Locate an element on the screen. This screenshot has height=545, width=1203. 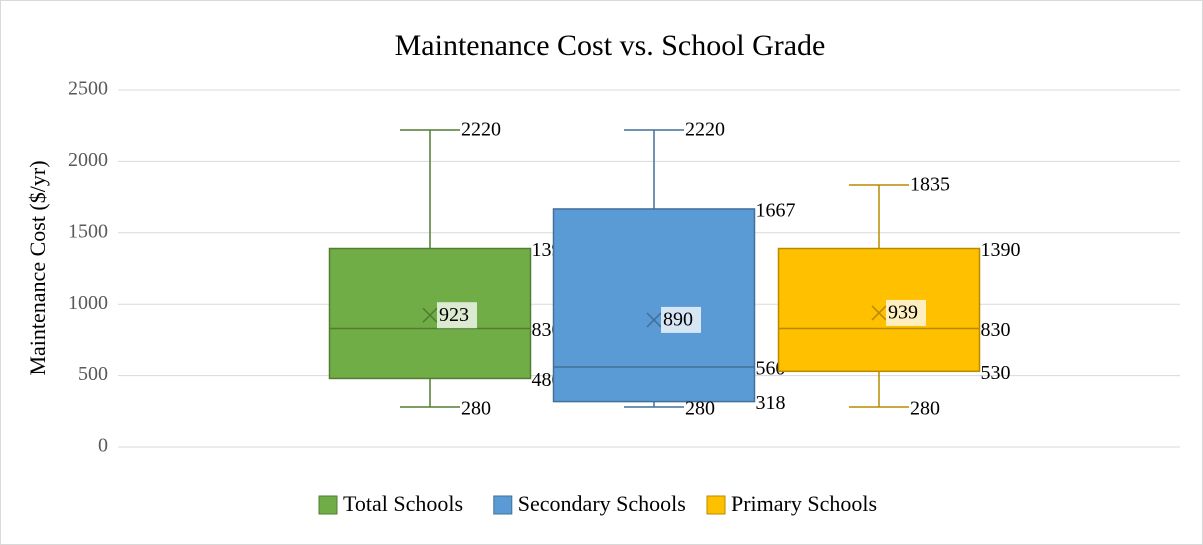
data-label: 890 is located at coordinates (678, 320).